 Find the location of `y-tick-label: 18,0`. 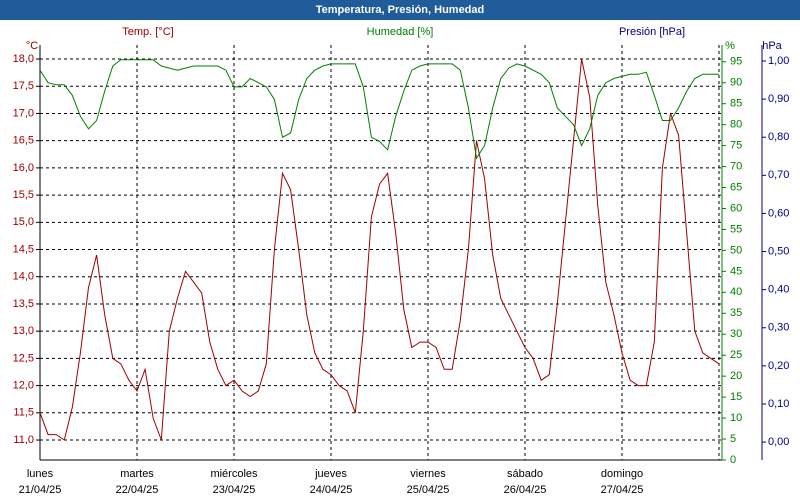

y-tick-label: 18,0 is located at coordinates (23, 59).